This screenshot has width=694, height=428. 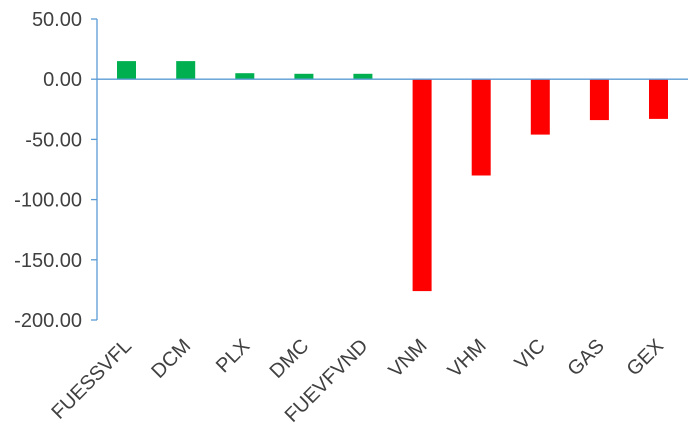 I want to click on x-tick-label: PLX, so click(x=233, y=356).